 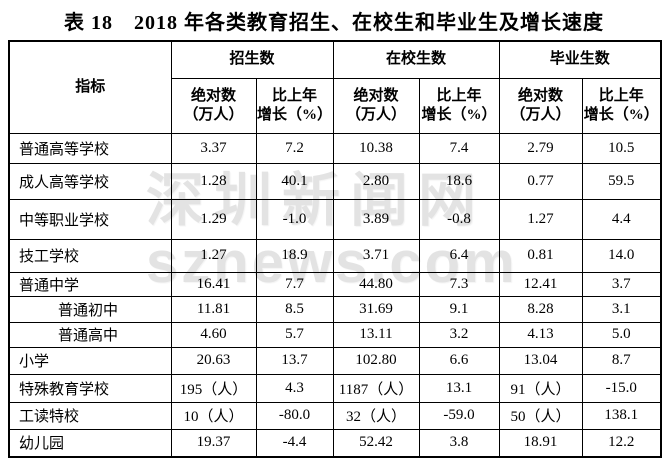 I want to click on data-cell: 3.37, so click(x=213, y=148).